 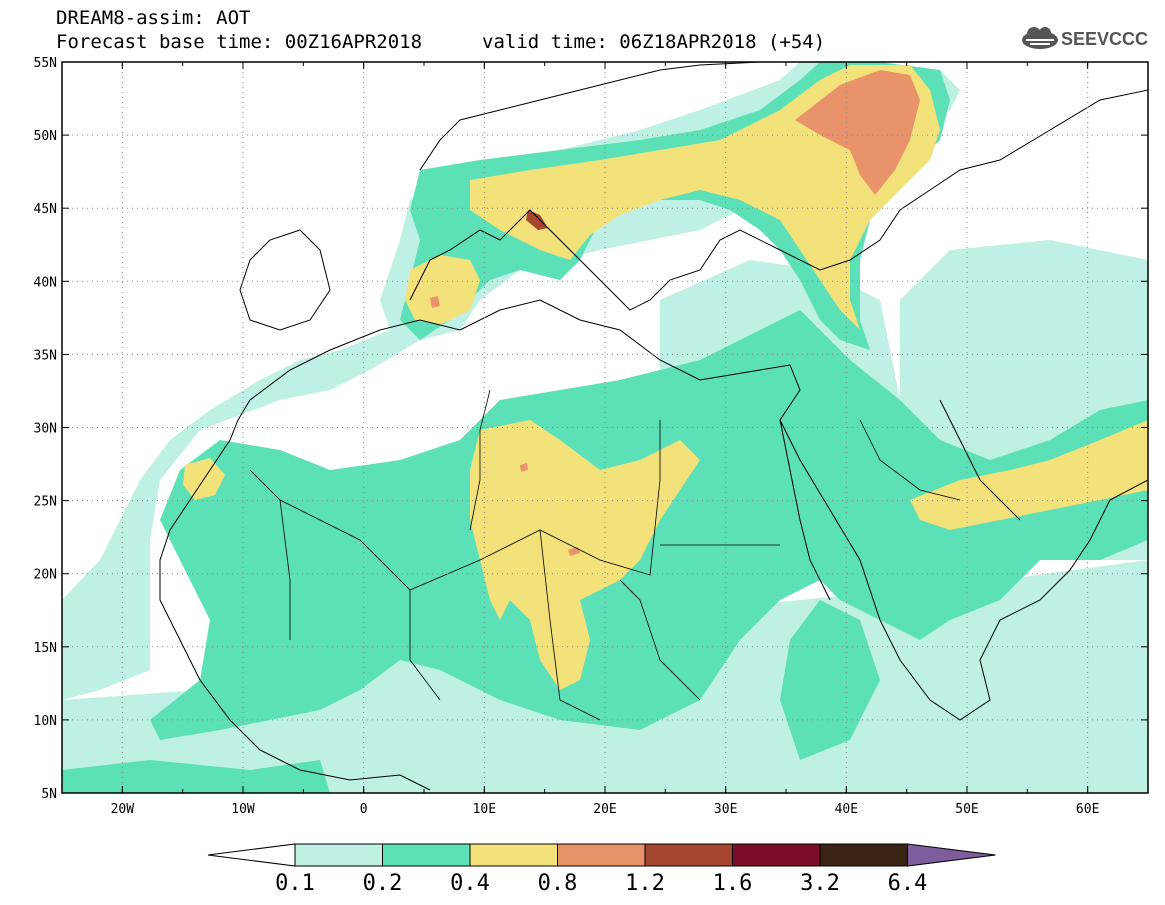 I want to click on colorbar-label: 1.2, so click(x=645, y=883).